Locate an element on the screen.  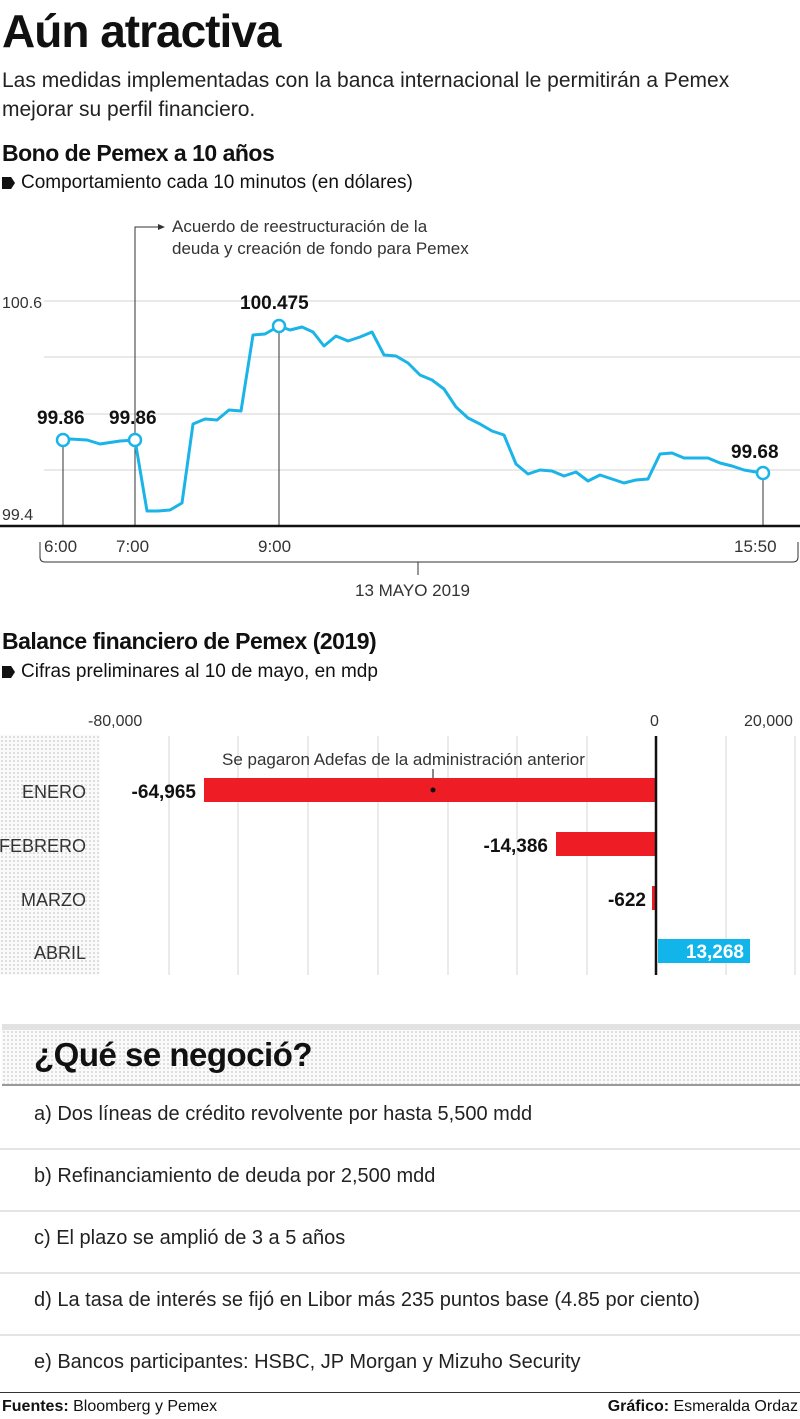
bar-enero is located at coordinates (430, 790).